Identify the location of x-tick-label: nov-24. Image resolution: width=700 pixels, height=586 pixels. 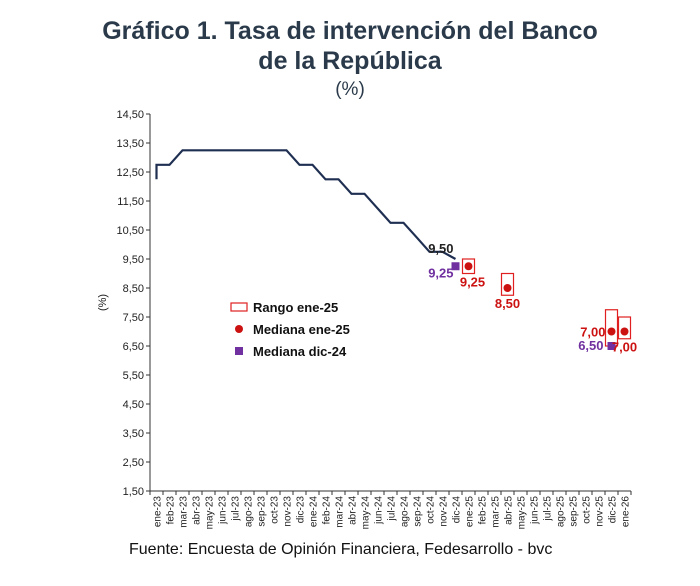
(444, 511).